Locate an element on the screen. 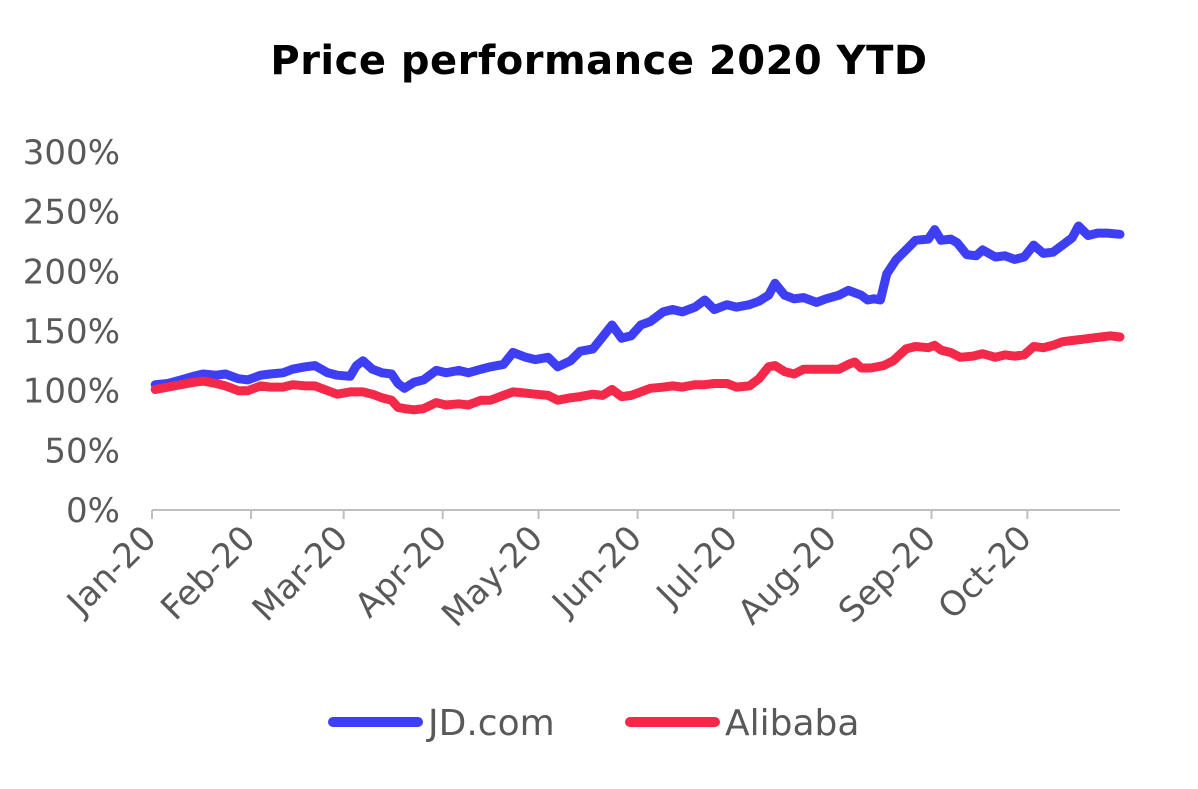  x-tick-label: May-20 is located at coordinates (492, 576).